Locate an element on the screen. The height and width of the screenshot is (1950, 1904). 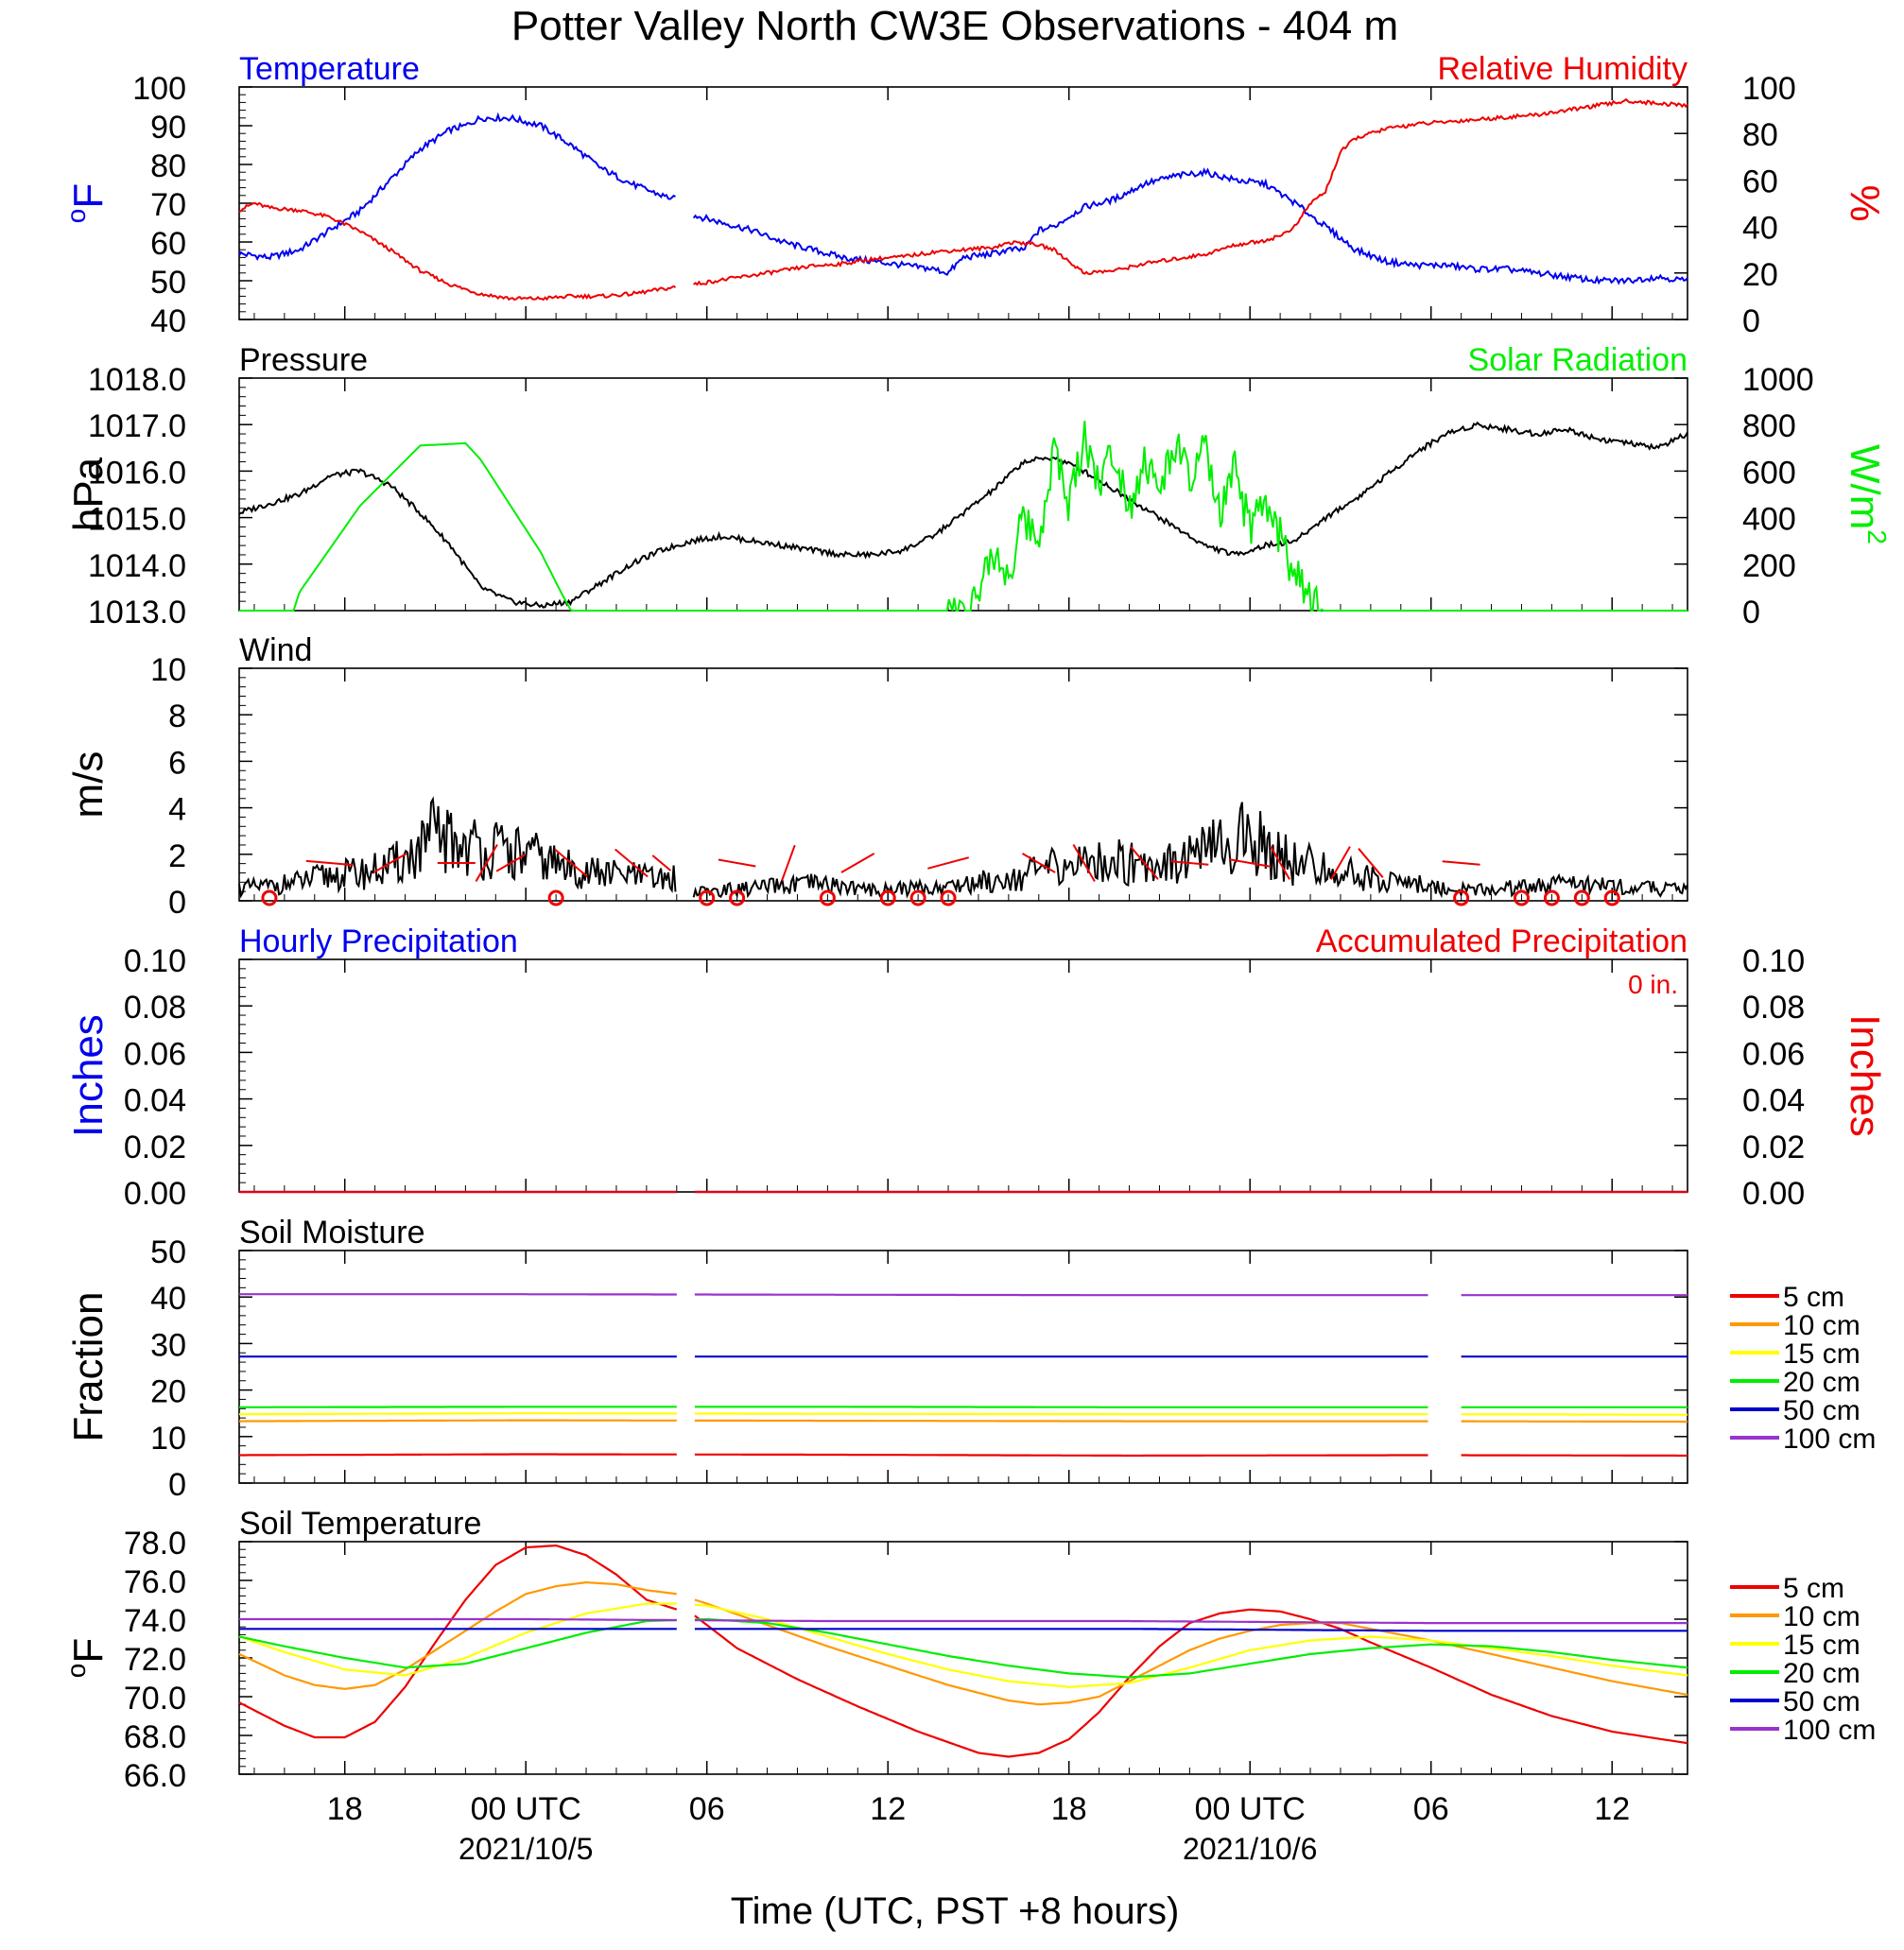
y-tick-label-left: 6 is located at coordinates (177, 763).